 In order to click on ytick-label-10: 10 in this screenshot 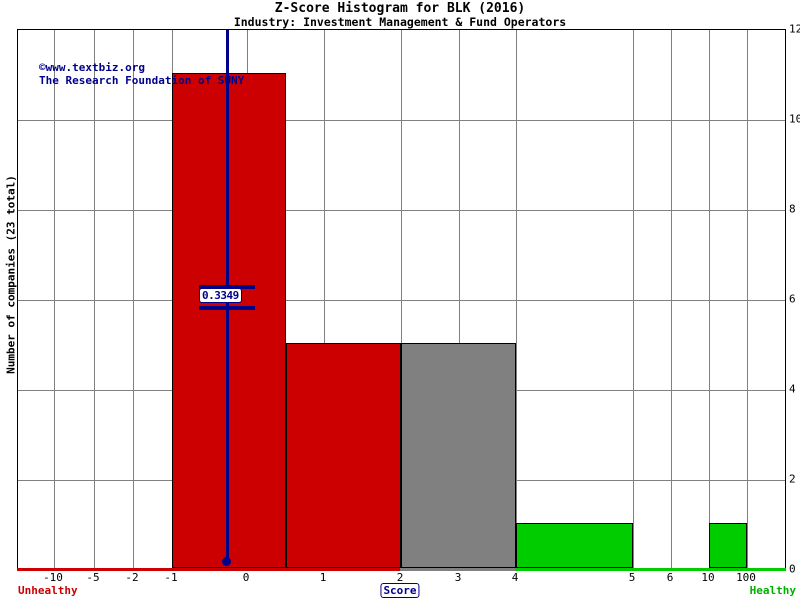, I will do `click(794, 119)`.